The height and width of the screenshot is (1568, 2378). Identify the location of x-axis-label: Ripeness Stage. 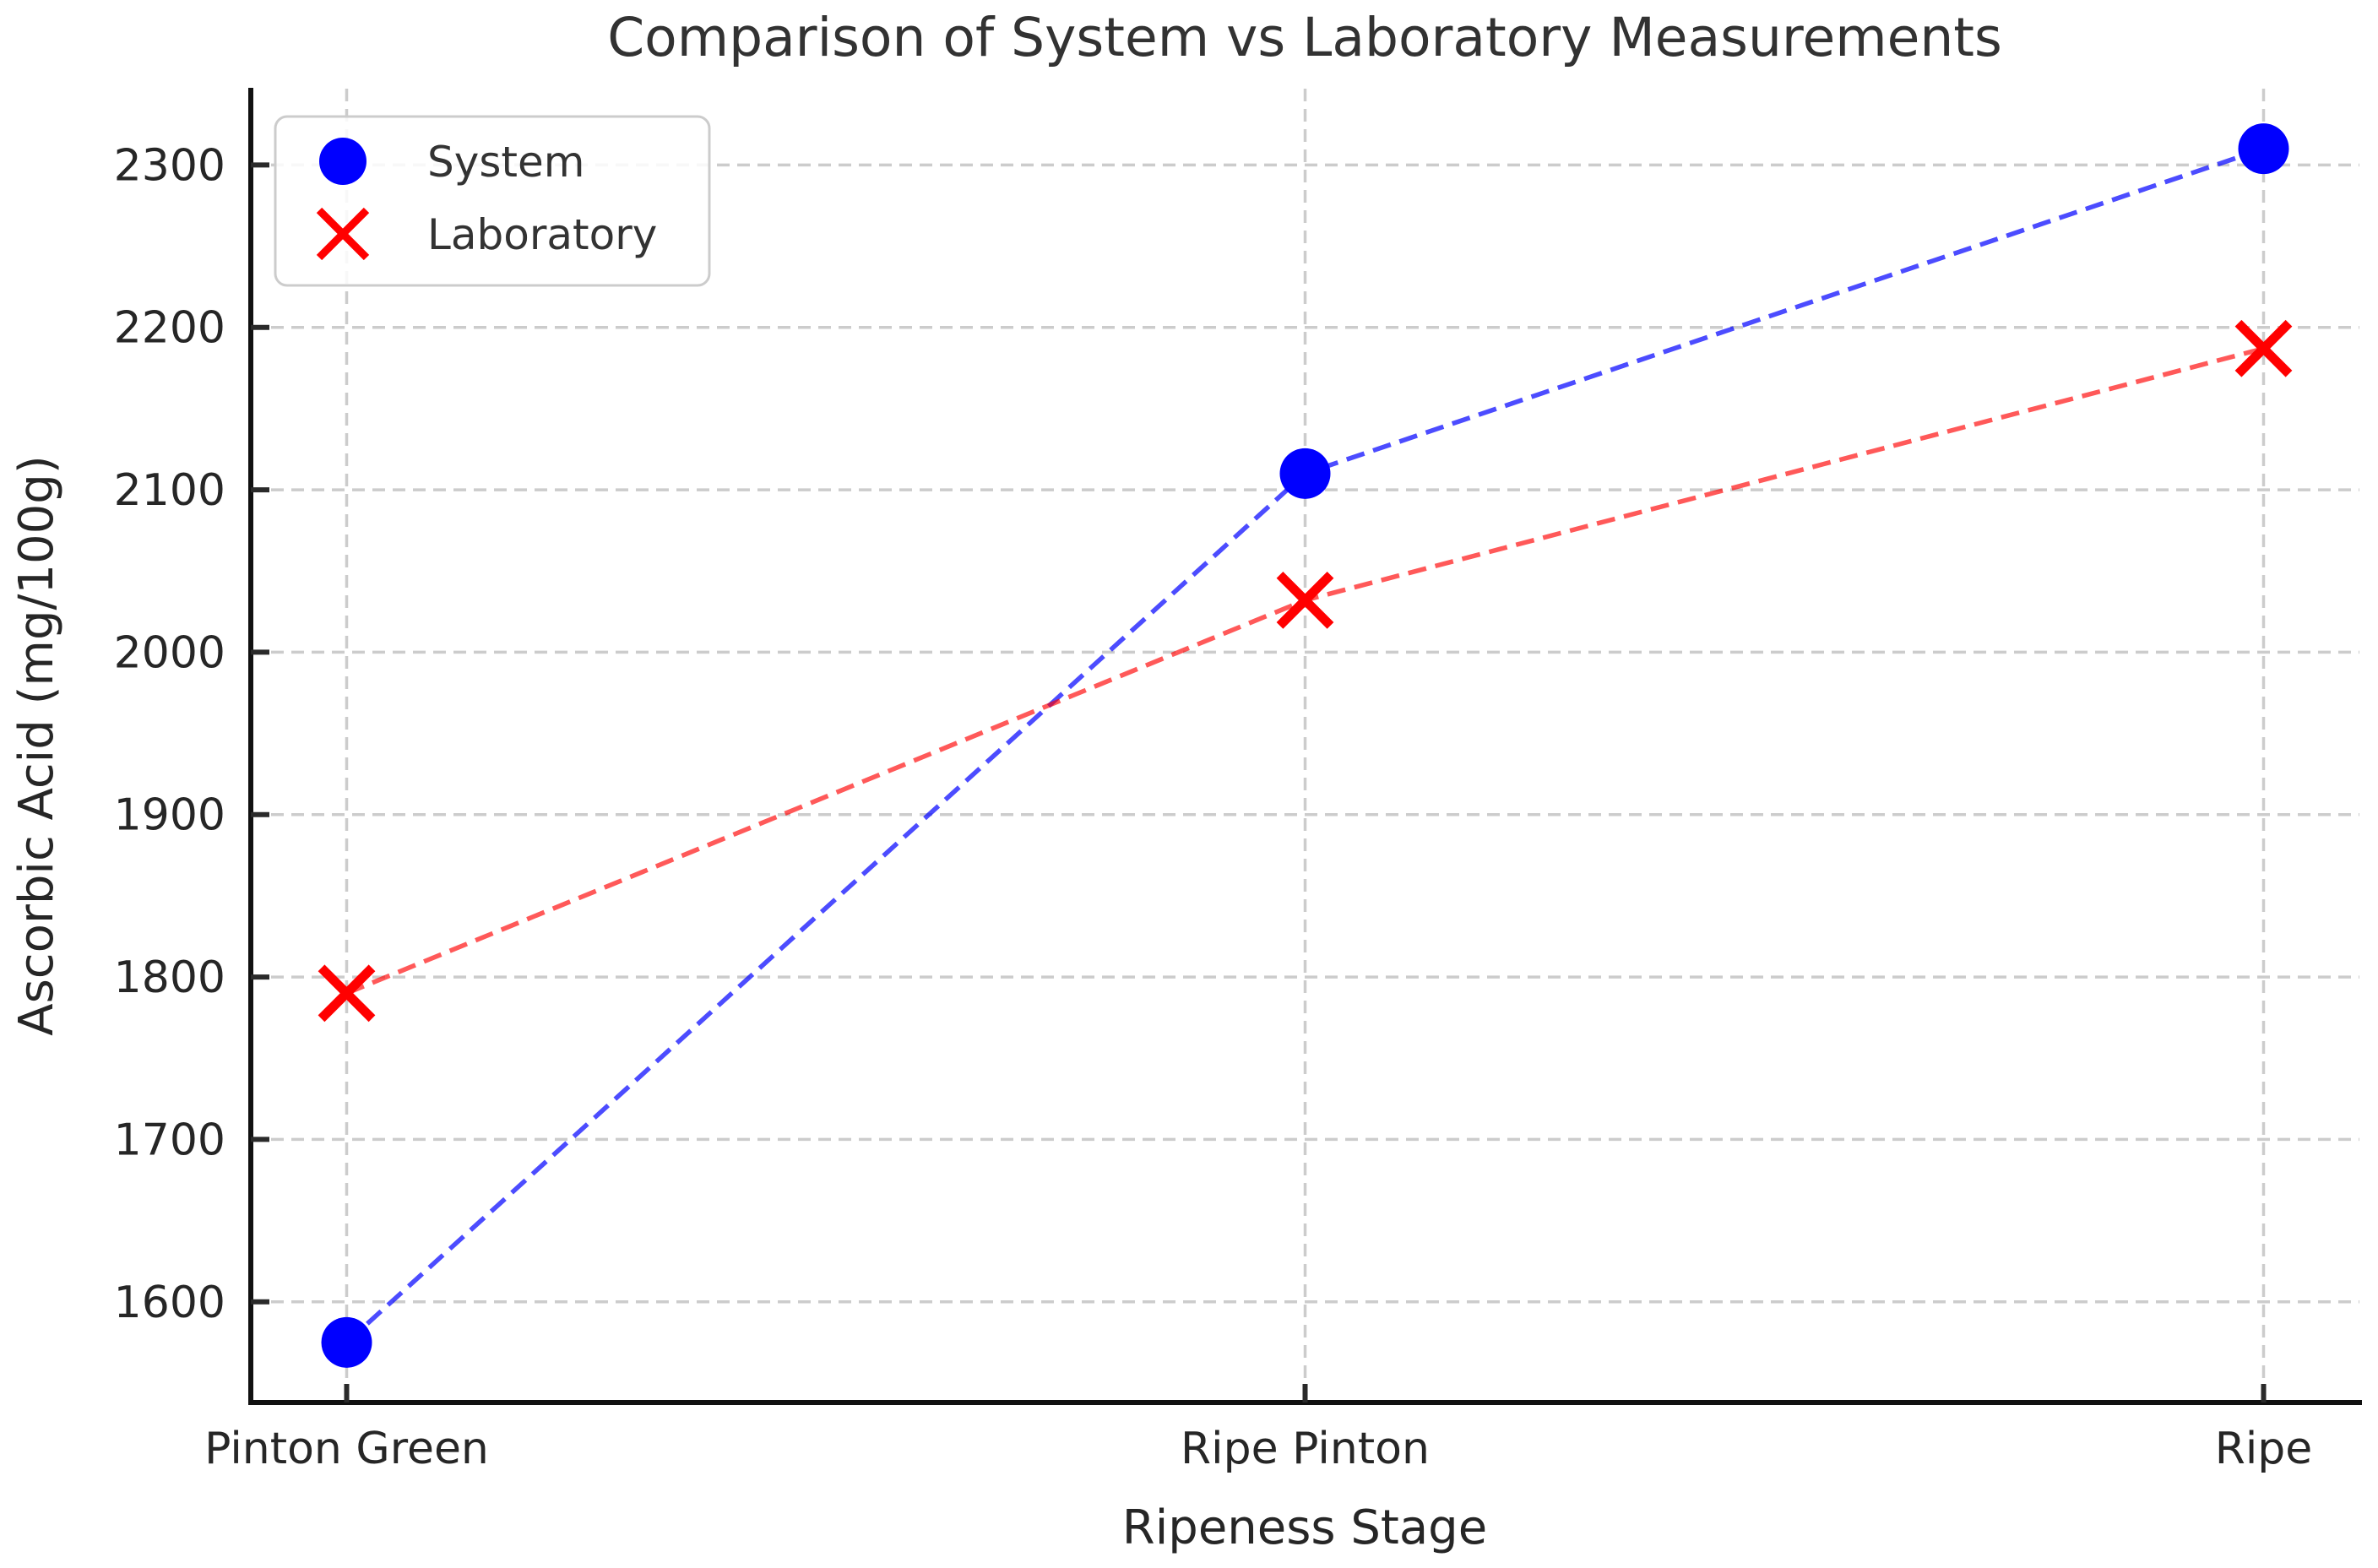
(1304, 1527).